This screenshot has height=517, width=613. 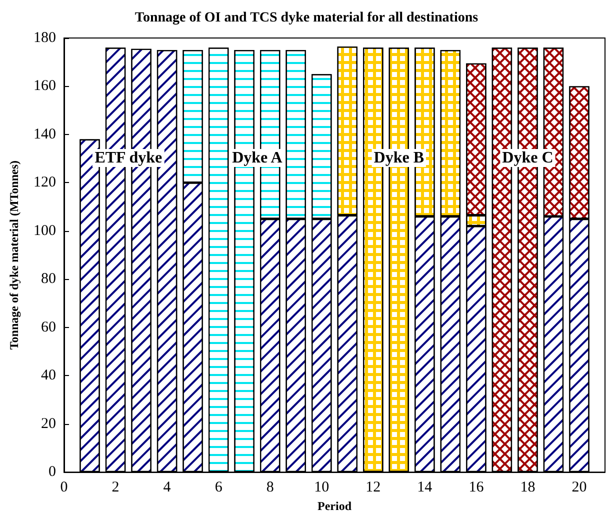 I want to click on x-tick-label: 10, so click(x=322, y=488).